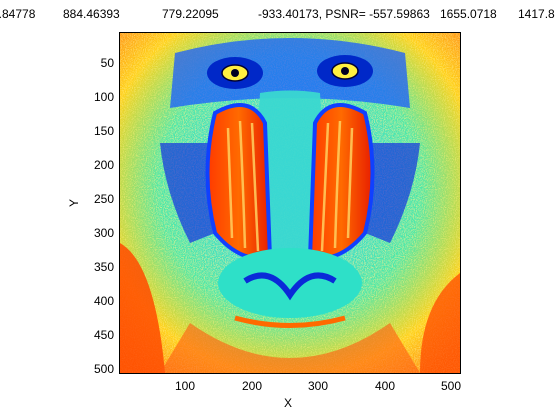  I want to click on y-tick-label: 350, so click(103, 267).